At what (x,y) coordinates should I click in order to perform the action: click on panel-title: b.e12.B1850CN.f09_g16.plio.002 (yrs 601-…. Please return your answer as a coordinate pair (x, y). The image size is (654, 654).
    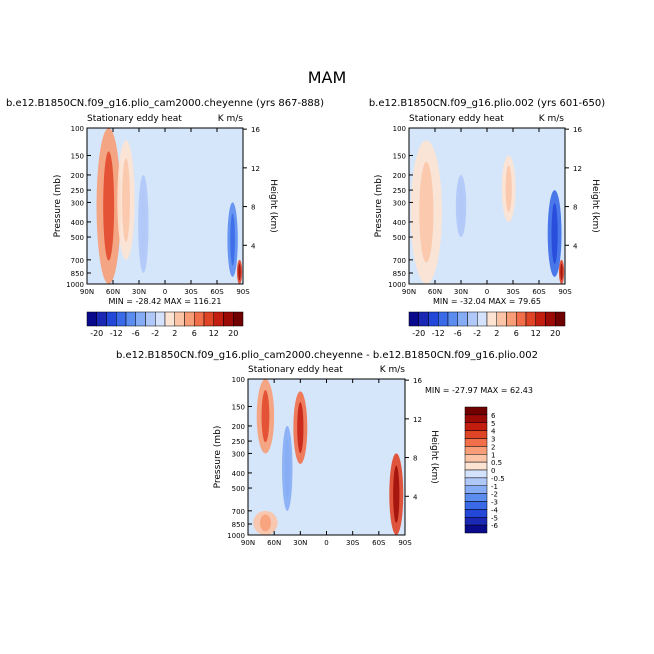
    Looking at the image, I should click on (487, 103).